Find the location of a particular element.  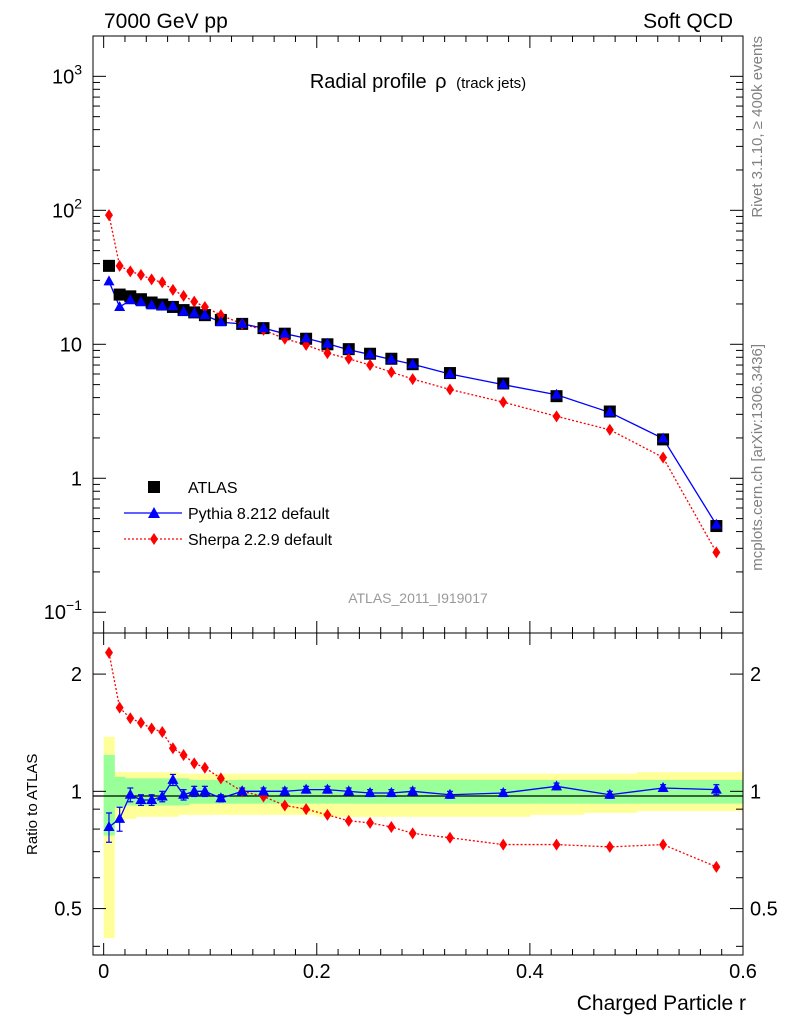

legend-label-sherpa: Sherpa 2.2.9 default is located at coordinates (260, 540).